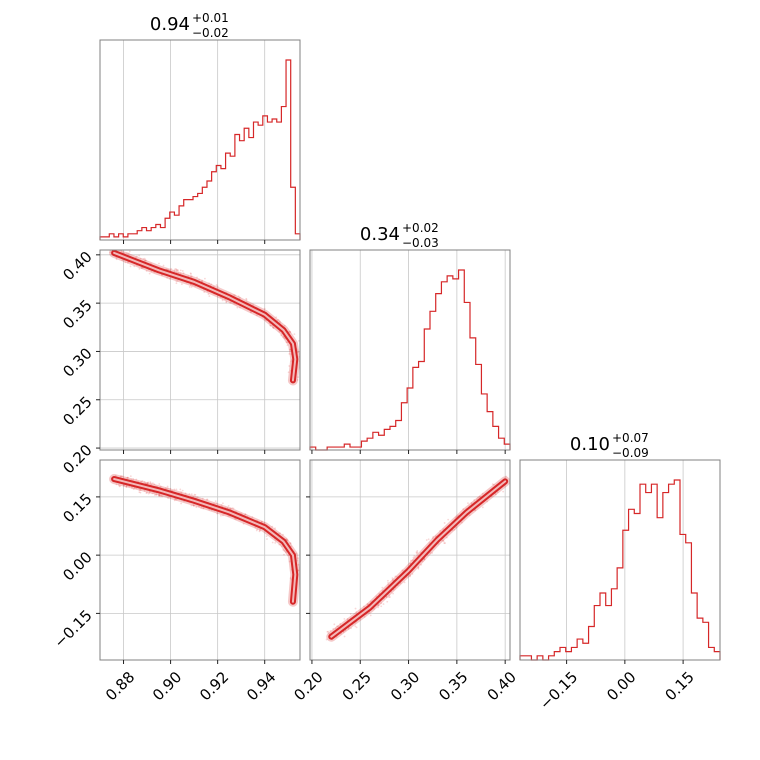 The height and width of the screenshot is (760, 760). I want to click on title-plus: +0.02, so click(420, 228).